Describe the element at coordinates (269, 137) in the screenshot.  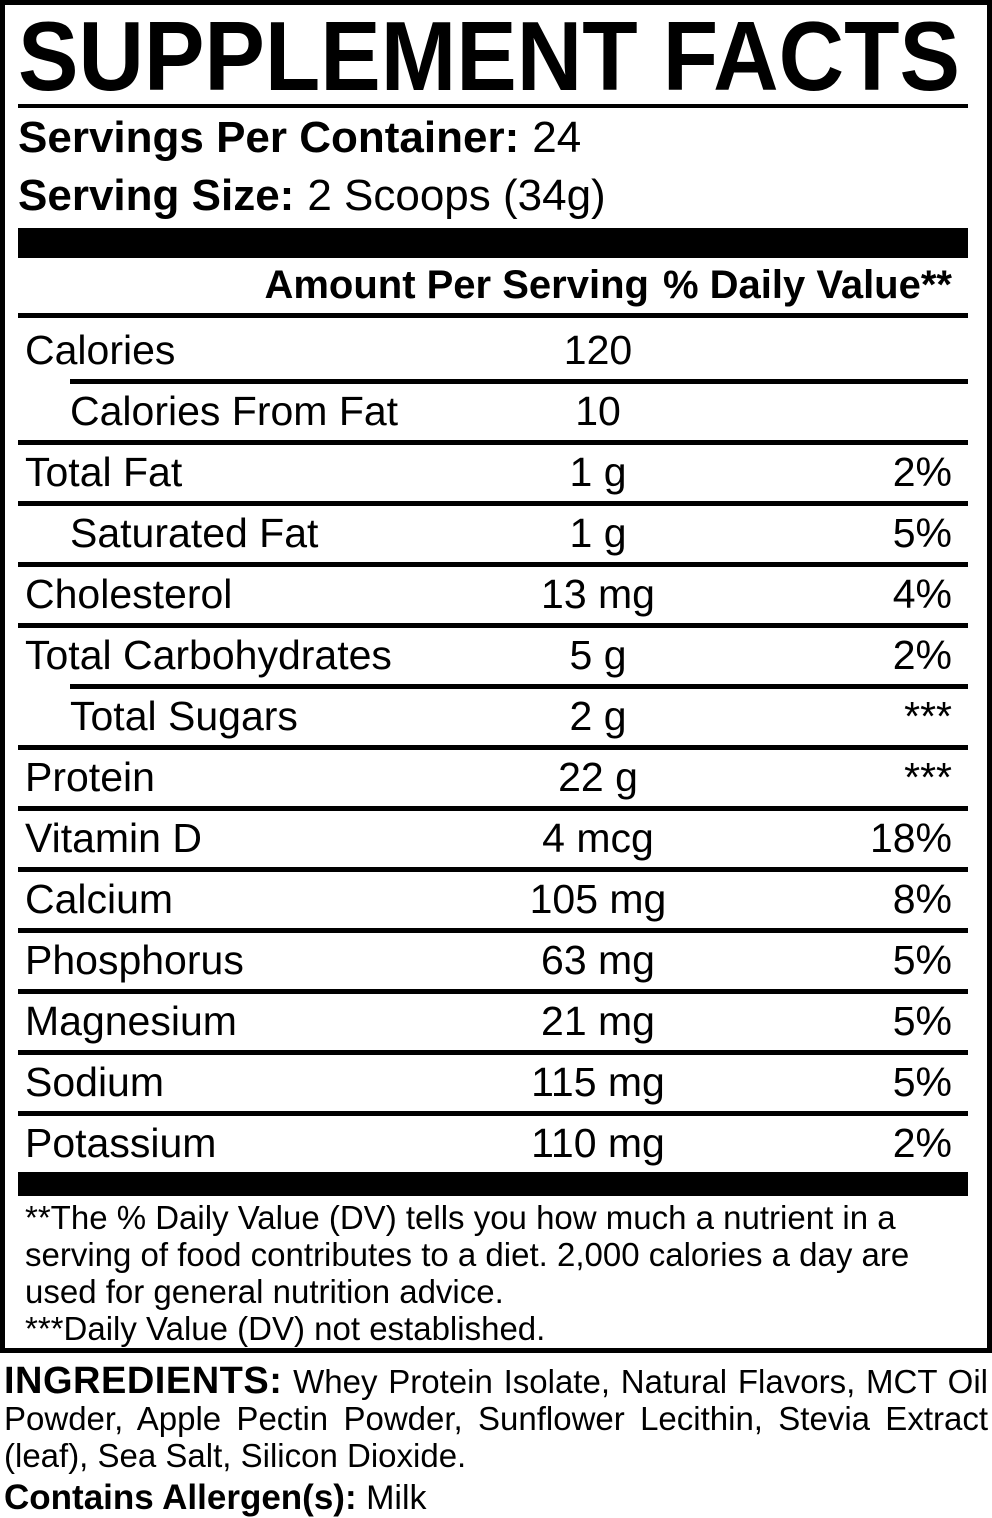
I see `servings-per-container-label: Servings Per Container:` at that location.